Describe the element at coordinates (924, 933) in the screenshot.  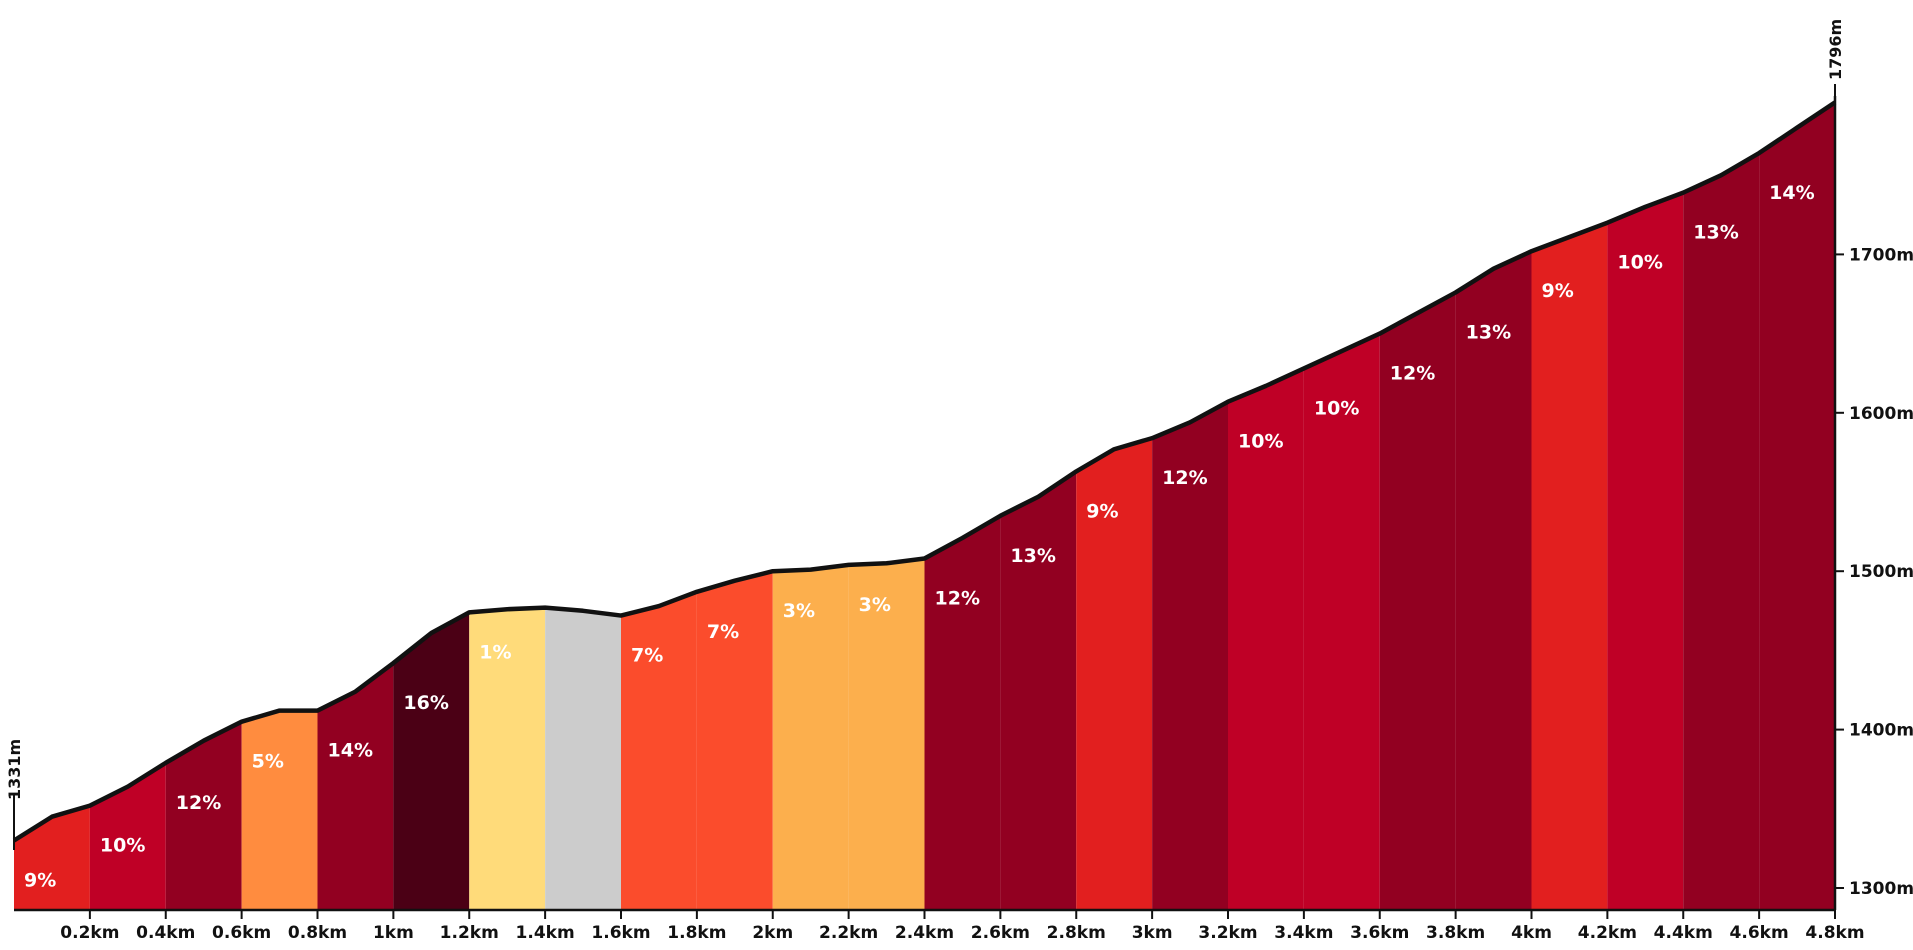
I see `x-tick-label: 2.4km` at that location.